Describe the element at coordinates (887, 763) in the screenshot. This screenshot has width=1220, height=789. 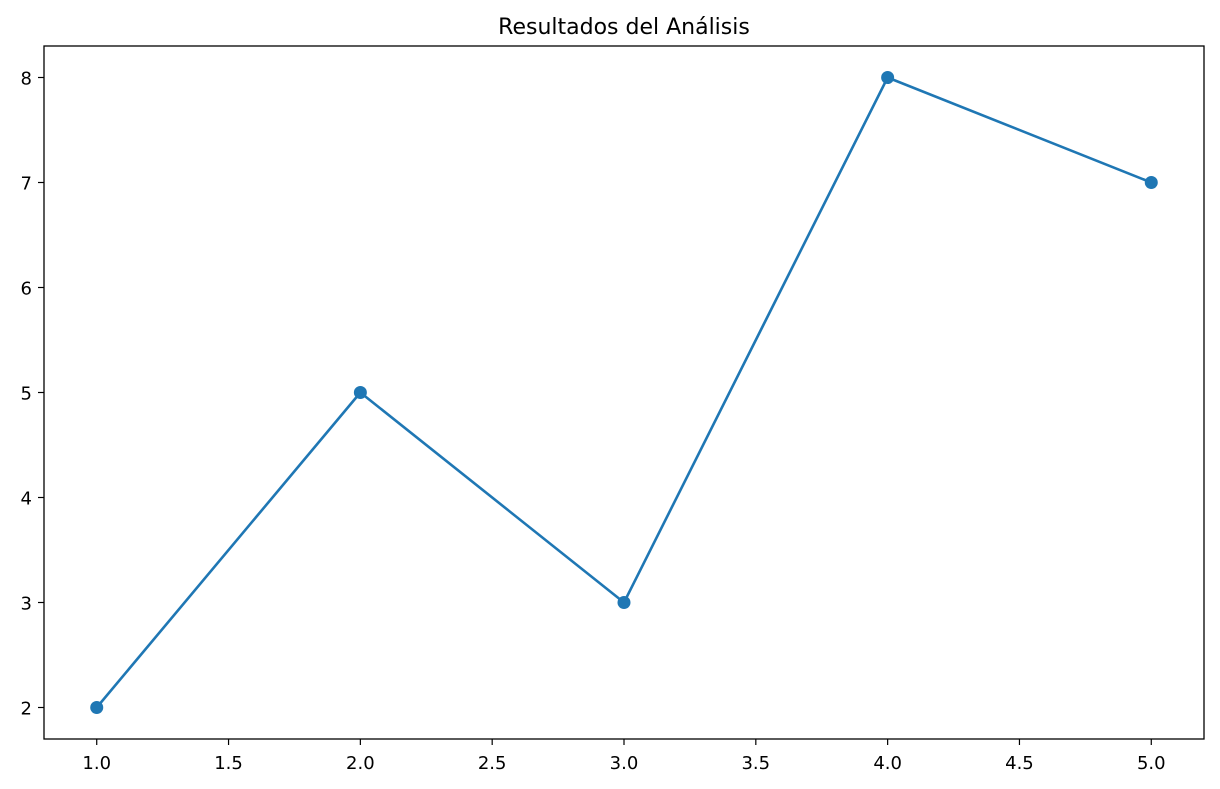
I see `x-tick-label: 4.0` at that location.